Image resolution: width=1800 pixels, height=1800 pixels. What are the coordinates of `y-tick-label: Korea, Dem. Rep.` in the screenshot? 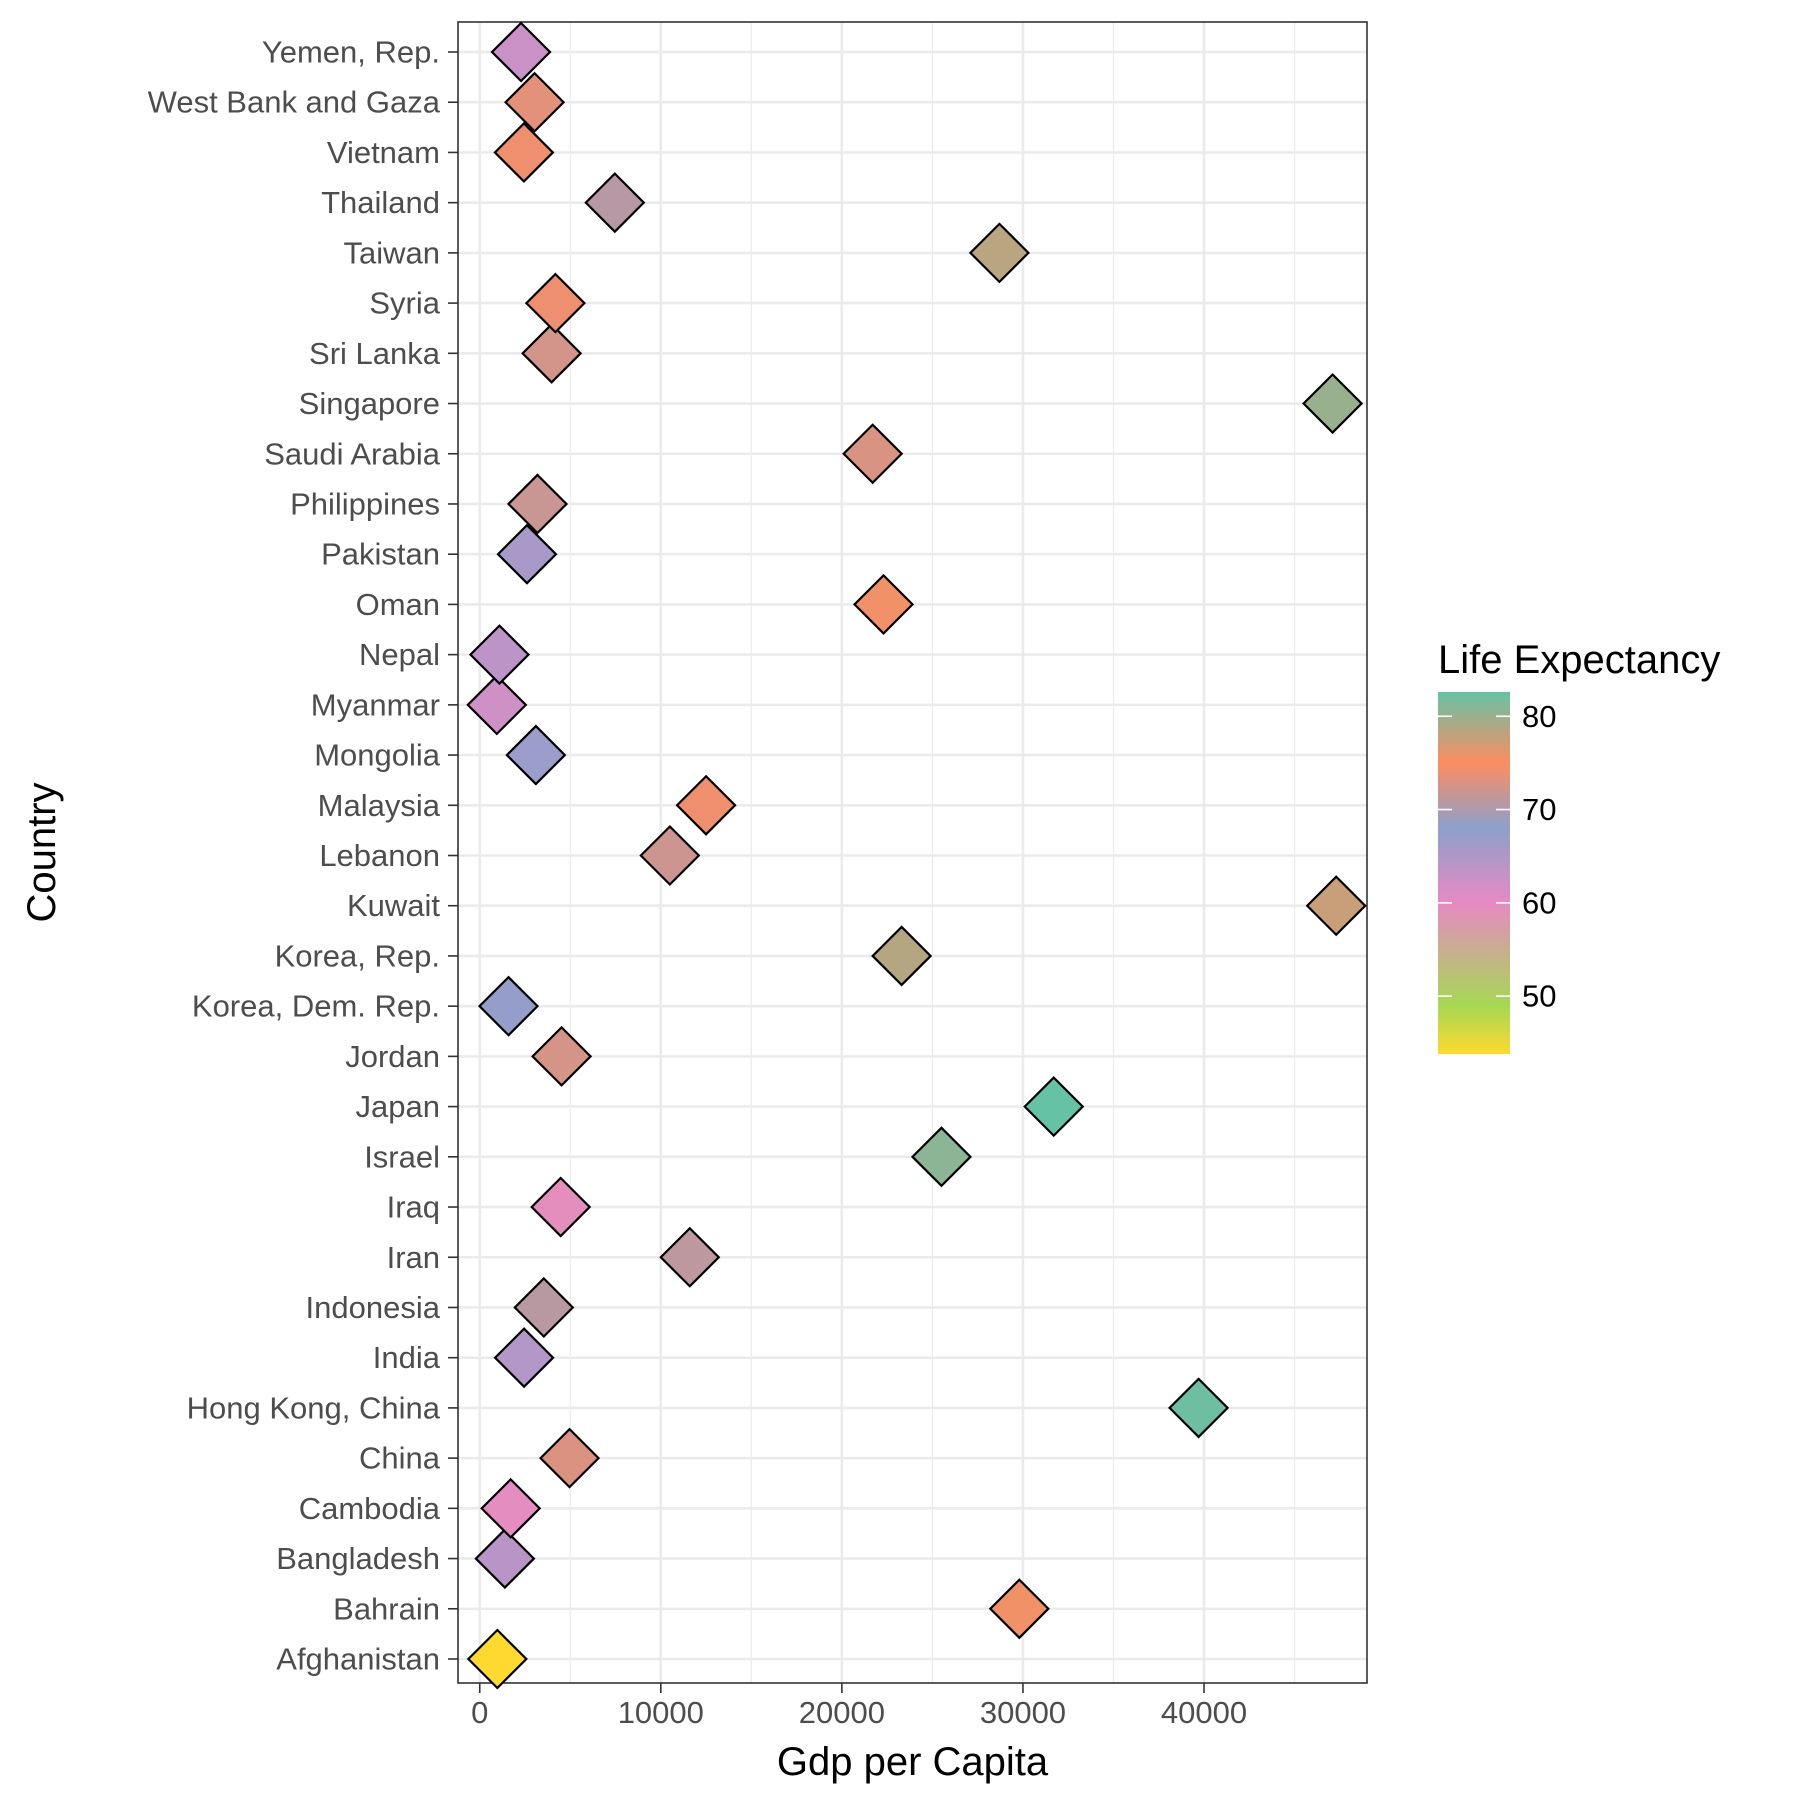 It's located at (316, 1006).